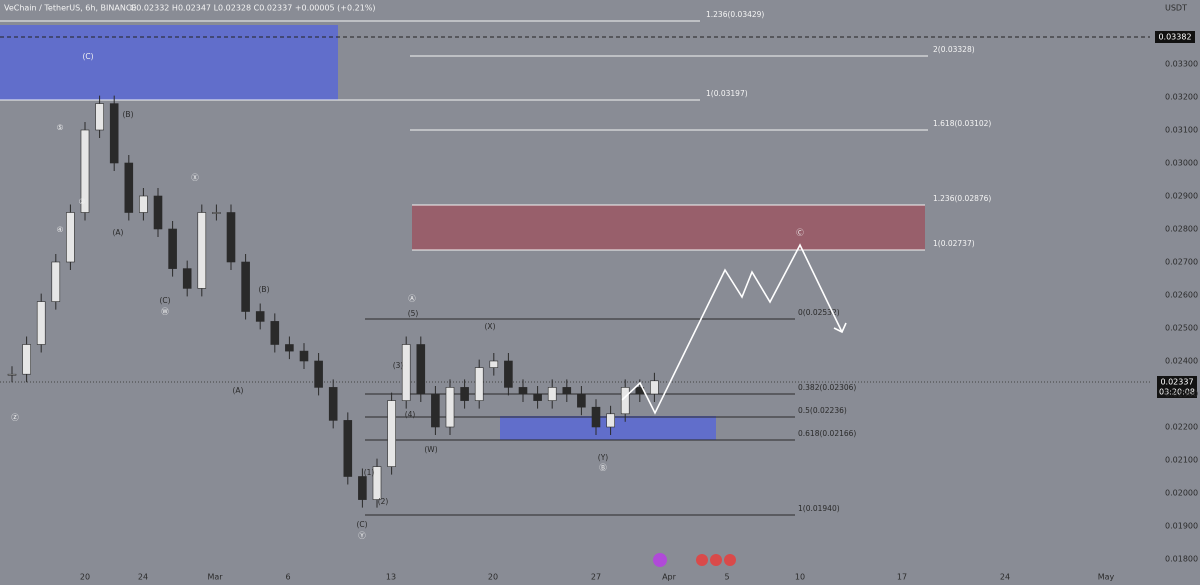 Image resolution: width=1200 pixels, height=585 pixels. I want to click on wave-label: ⑤, so click(60, 127).